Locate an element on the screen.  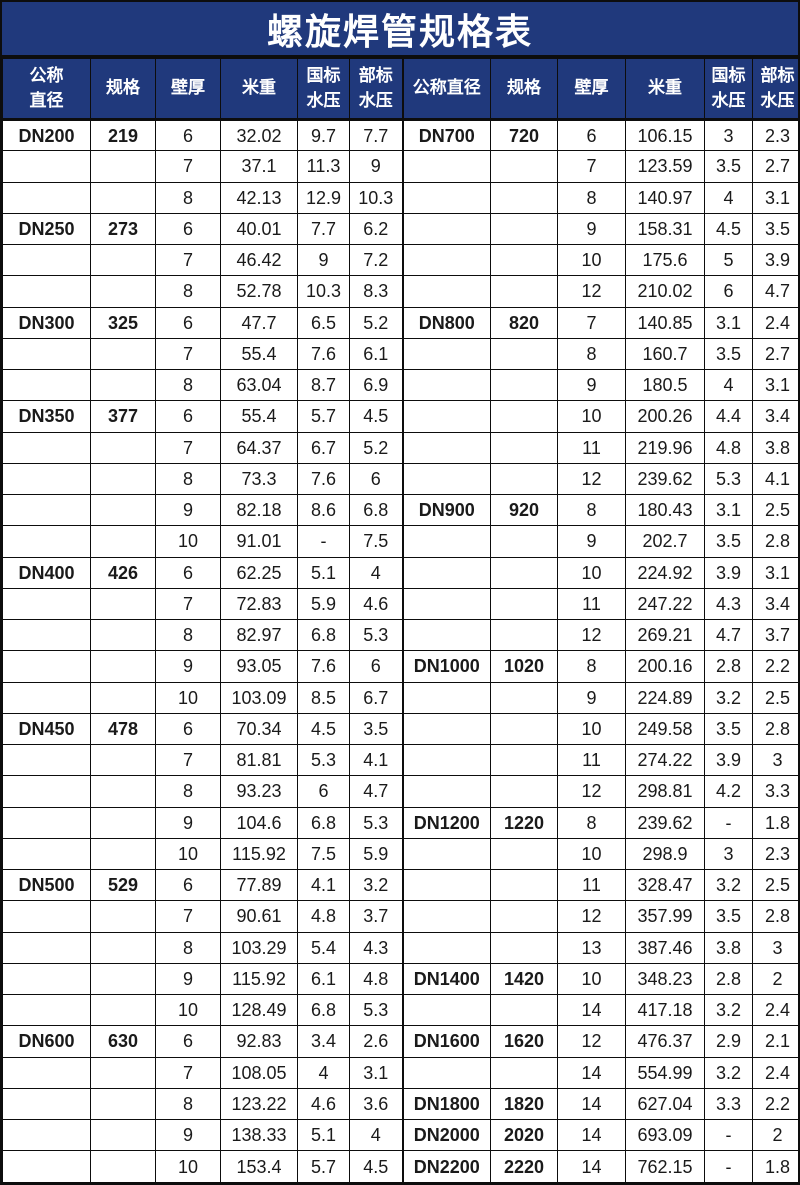
cell-mb-water-pressure-left: 4.5 is located at coordinates (376, 416).